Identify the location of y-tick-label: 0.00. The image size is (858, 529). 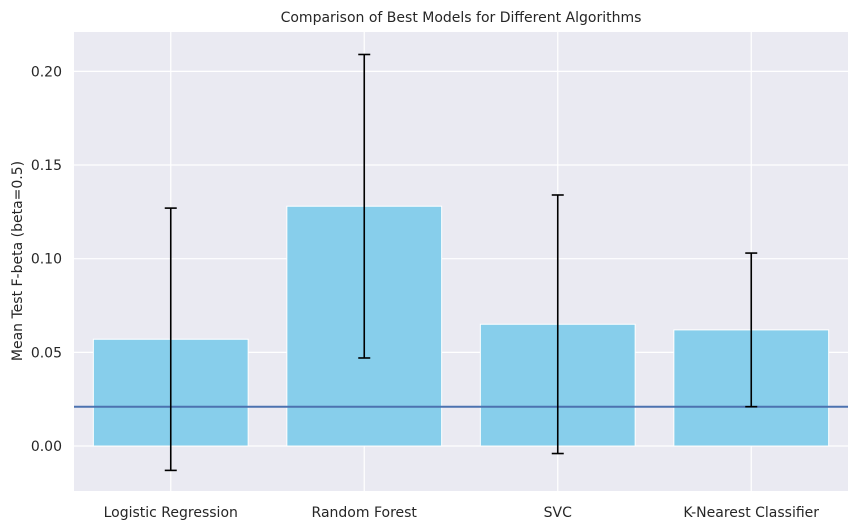
(46, 447).